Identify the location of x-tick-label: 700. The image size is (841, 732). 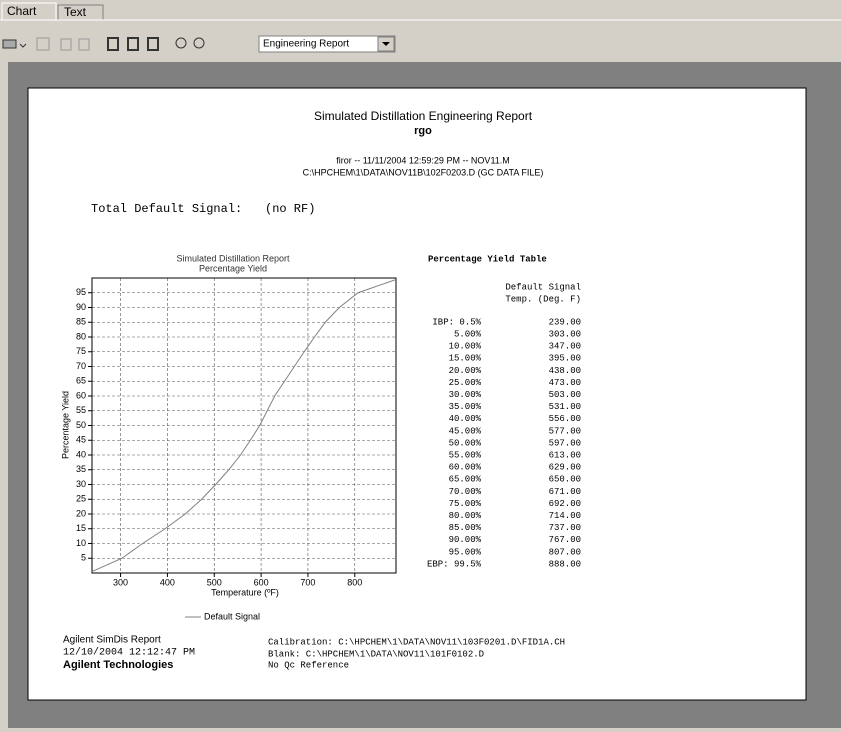
(307, 582).